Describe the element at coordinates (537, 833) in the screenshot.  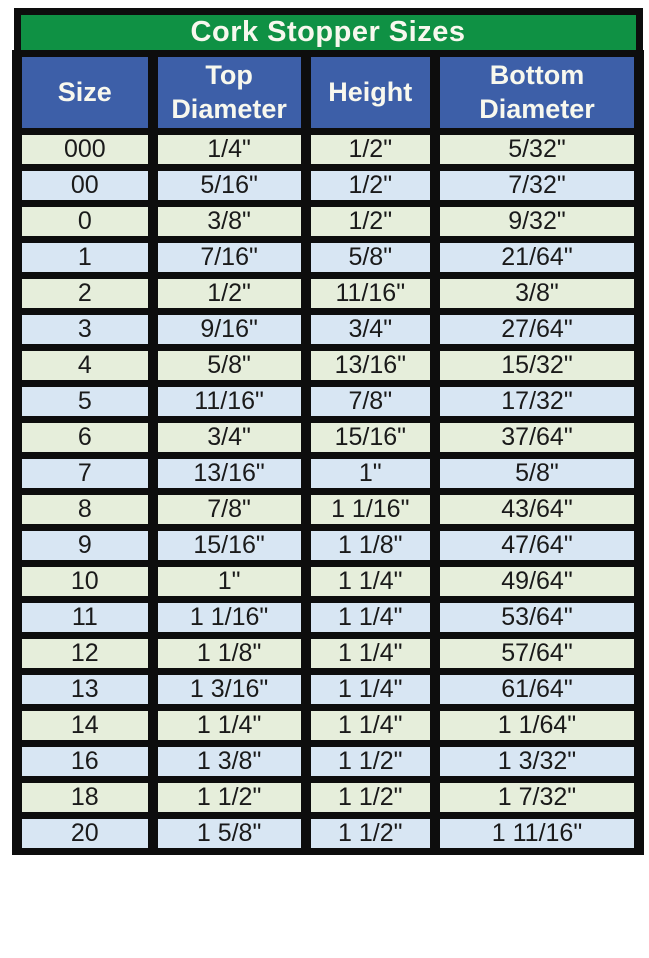
I see `cell-bottom-diameter: 1 11/16"` at that location.